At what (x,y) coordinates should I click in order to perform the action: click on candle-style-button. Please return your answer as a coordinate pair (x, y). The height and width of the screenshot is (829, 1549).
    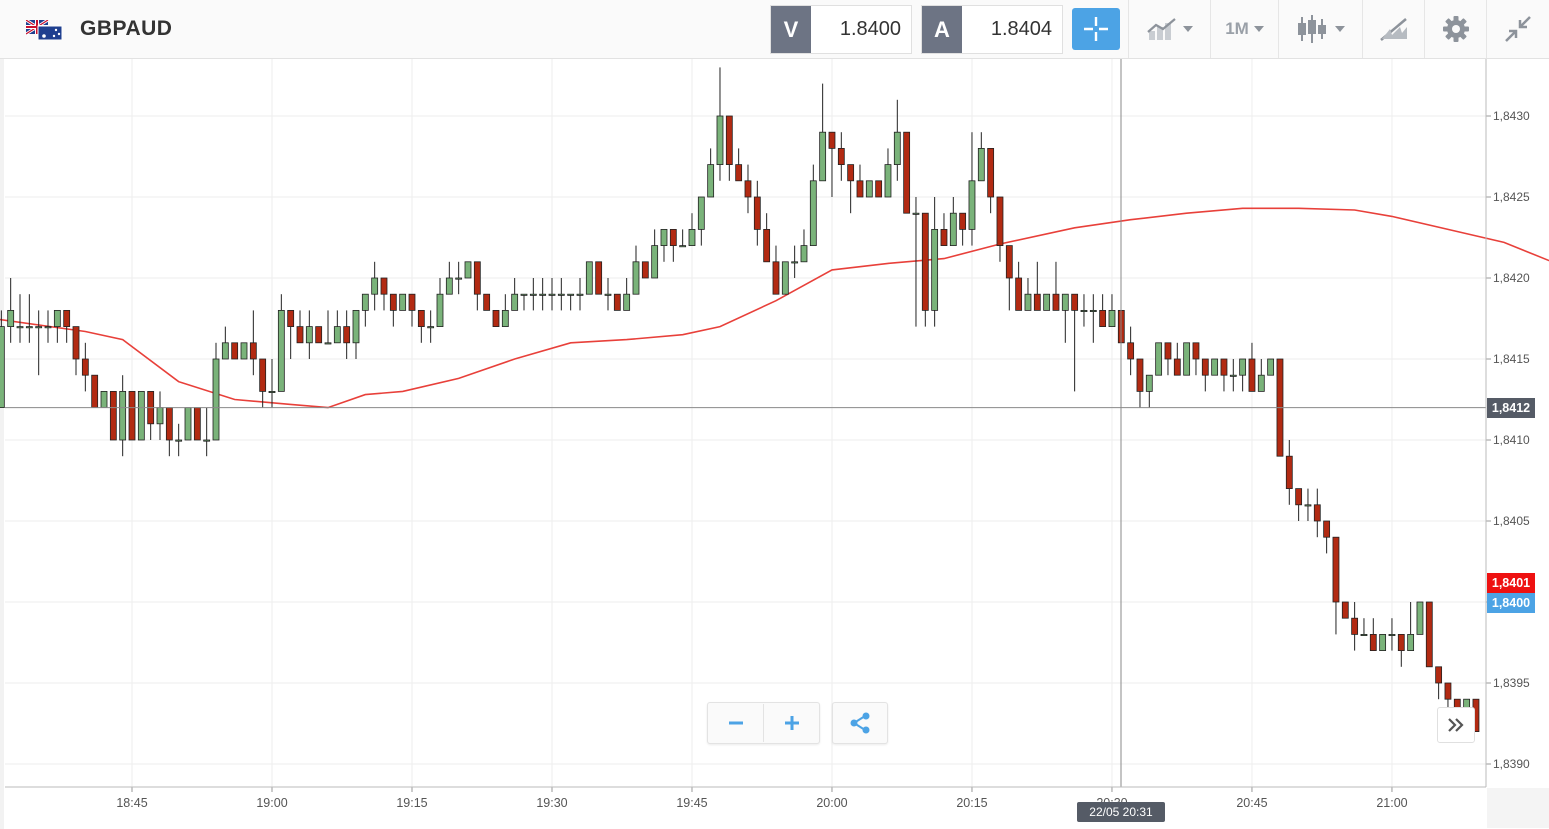
    Looking at the image, I should click on (1320, 29).